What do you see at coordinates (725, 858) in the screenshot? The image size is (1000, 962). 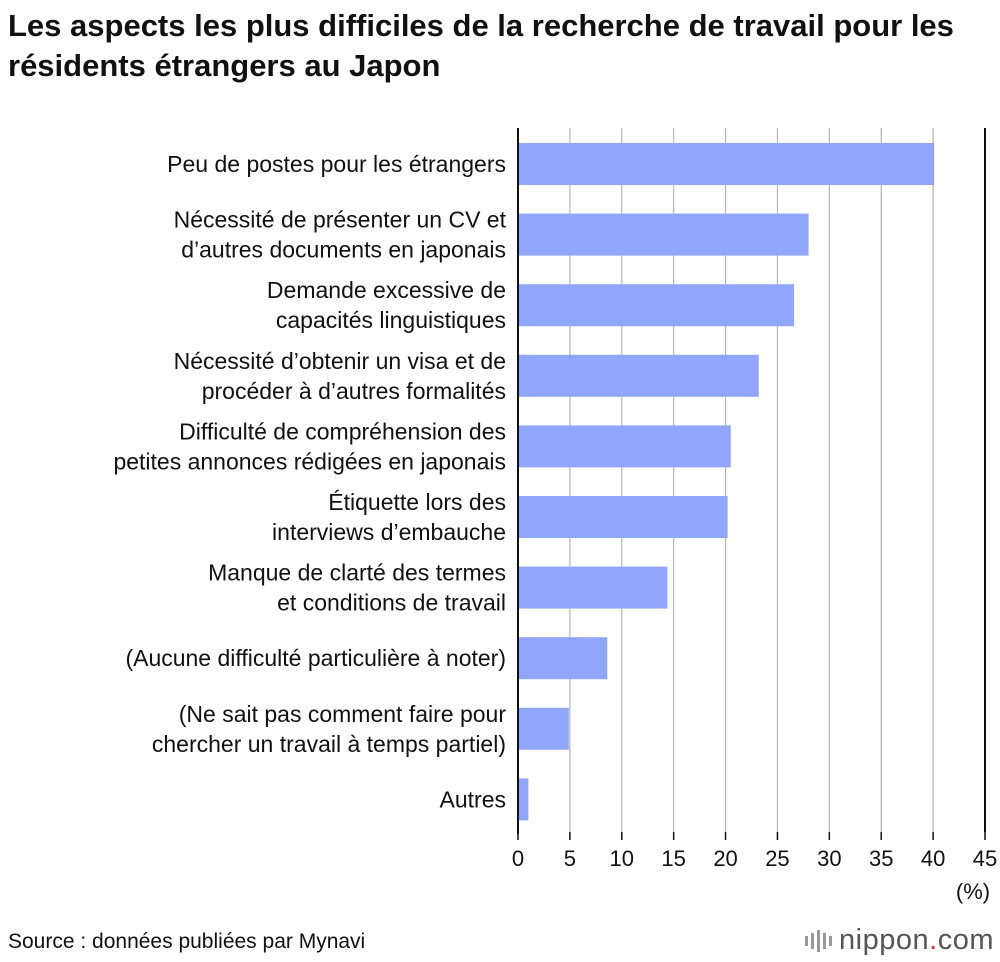 I see `x-tick-label: 20` at bounding box center [725, 858].